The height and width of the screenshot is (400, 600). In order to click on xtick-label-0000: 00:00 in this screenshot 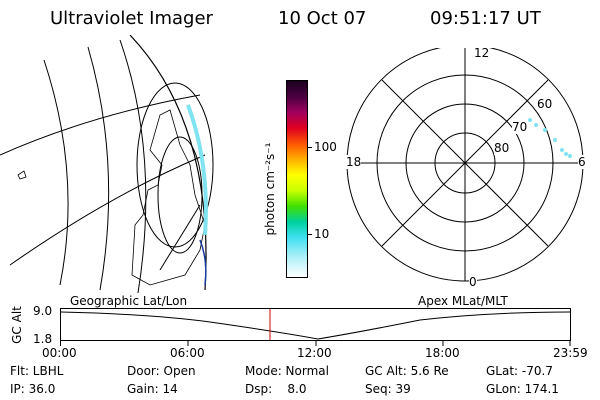, I will do `click(59, 353)`.